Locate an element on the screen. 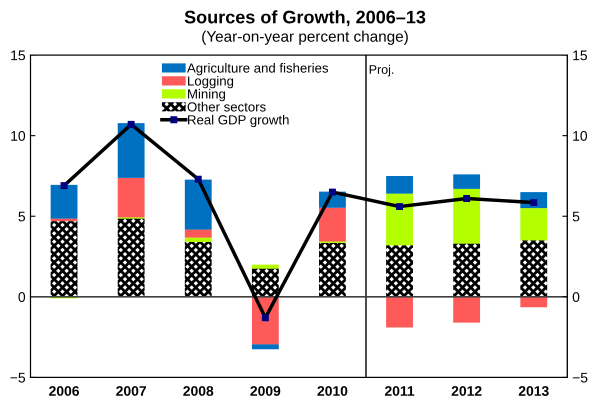 The height and width of the screenshot is (408, 610). y2-tick-label: 5 is located at coordinates (576, 217).